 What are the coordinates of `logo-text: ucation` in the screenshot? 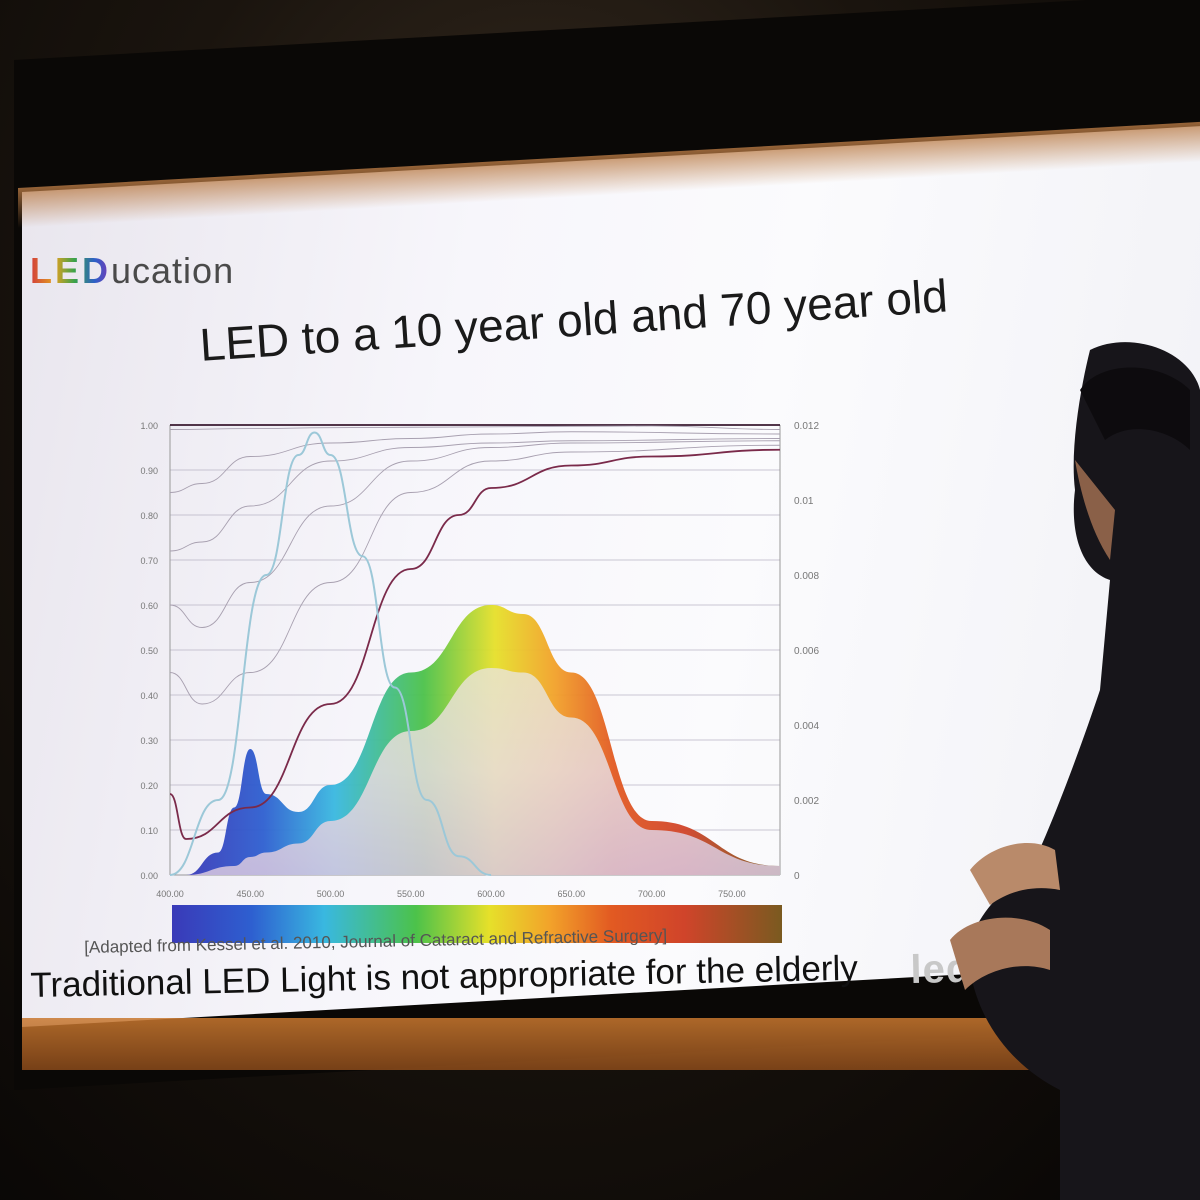 It's located at (173, 270).